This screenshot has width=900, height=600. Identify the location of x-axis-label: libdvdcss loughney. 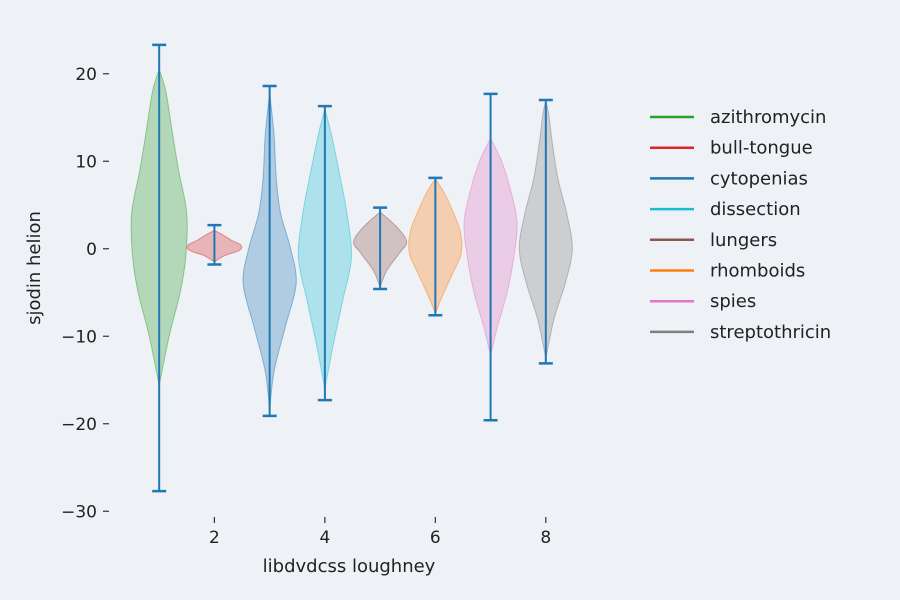
(349, 566).